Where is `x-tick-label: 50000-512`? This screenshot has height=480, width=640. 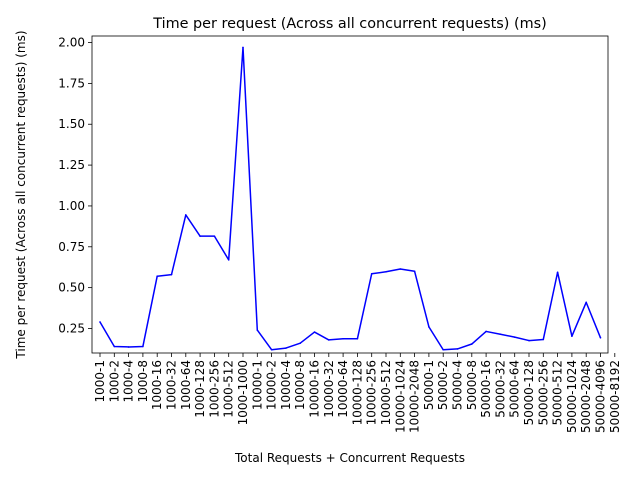
x-tick-label: 50000-512 is located at coordinates (558, 392).